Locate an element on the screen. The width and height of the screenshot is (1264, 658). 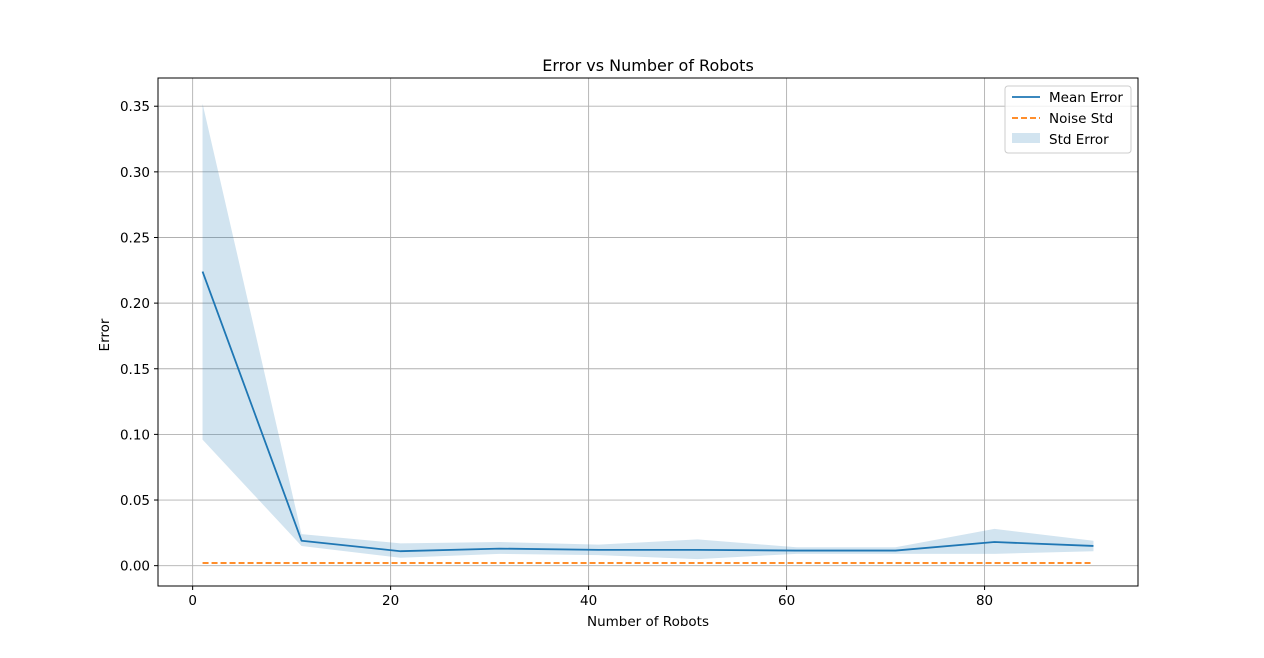
x-axis-label: Number of Robots is located at coordinates (648, 622).